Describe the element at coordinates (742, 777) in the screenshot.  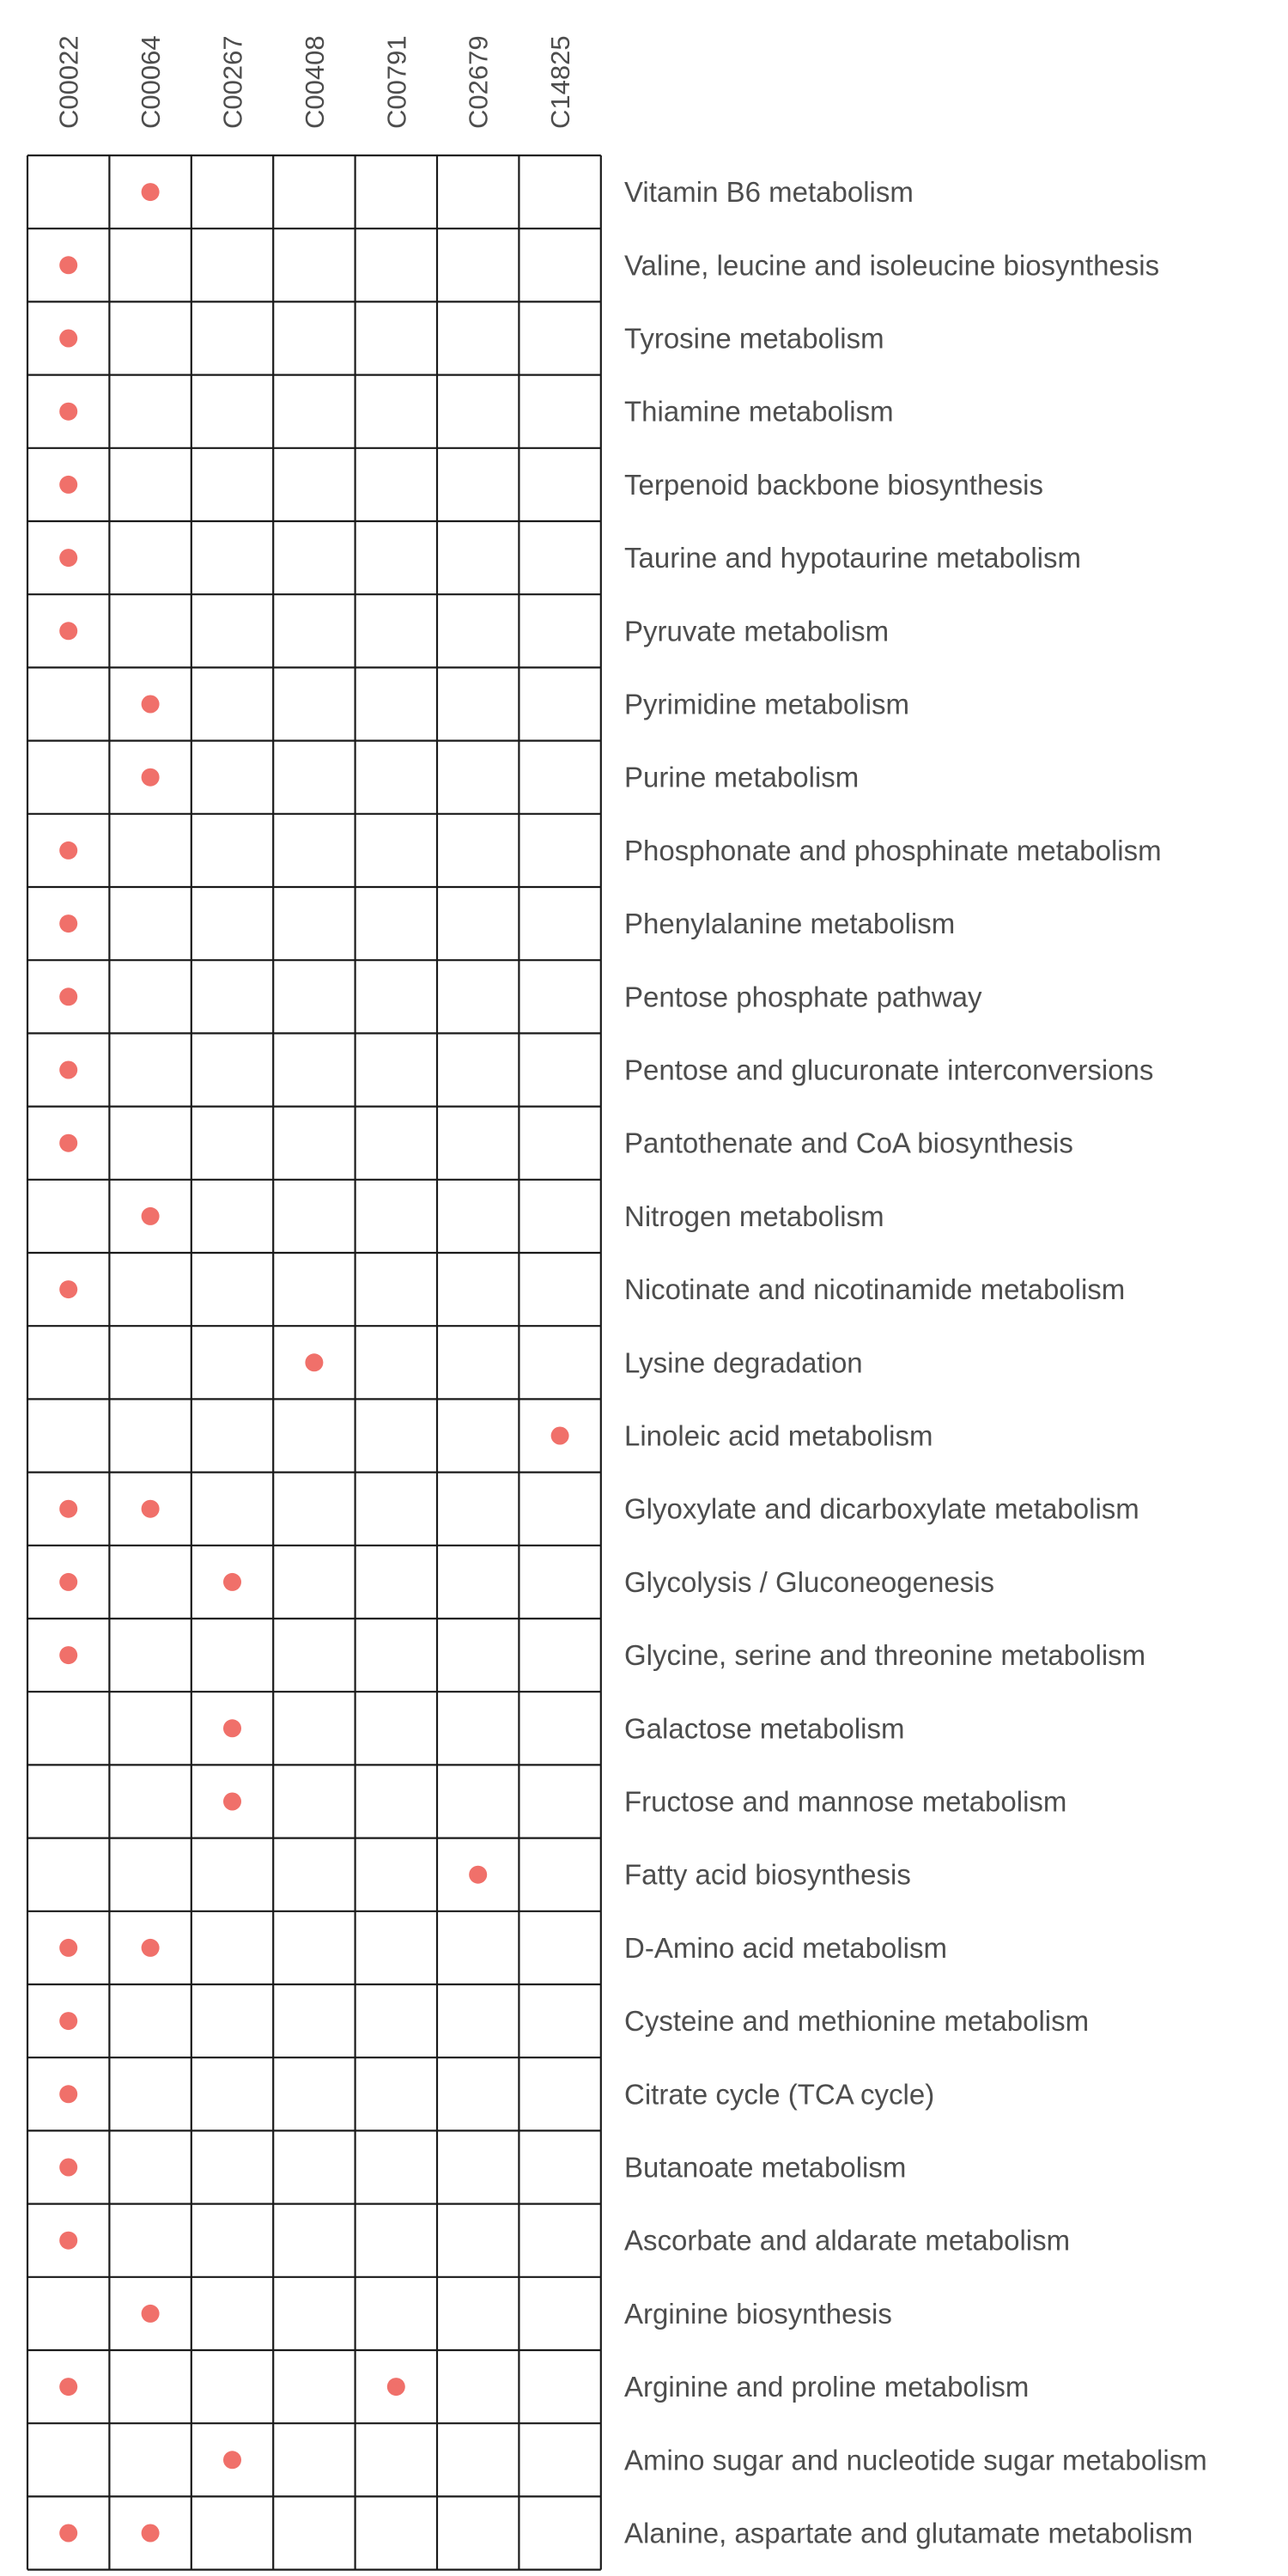
I see `row-label: Purine metabolism` at that location.